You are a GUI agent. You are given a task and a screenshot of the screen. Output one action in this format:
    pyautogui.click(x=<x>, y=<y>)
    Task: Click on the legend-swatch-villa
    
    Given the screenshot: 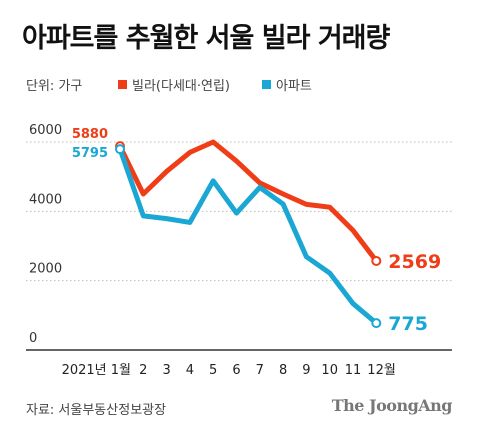 What is the action you would take?
    pyautogui.click(x=122, y=84)
    